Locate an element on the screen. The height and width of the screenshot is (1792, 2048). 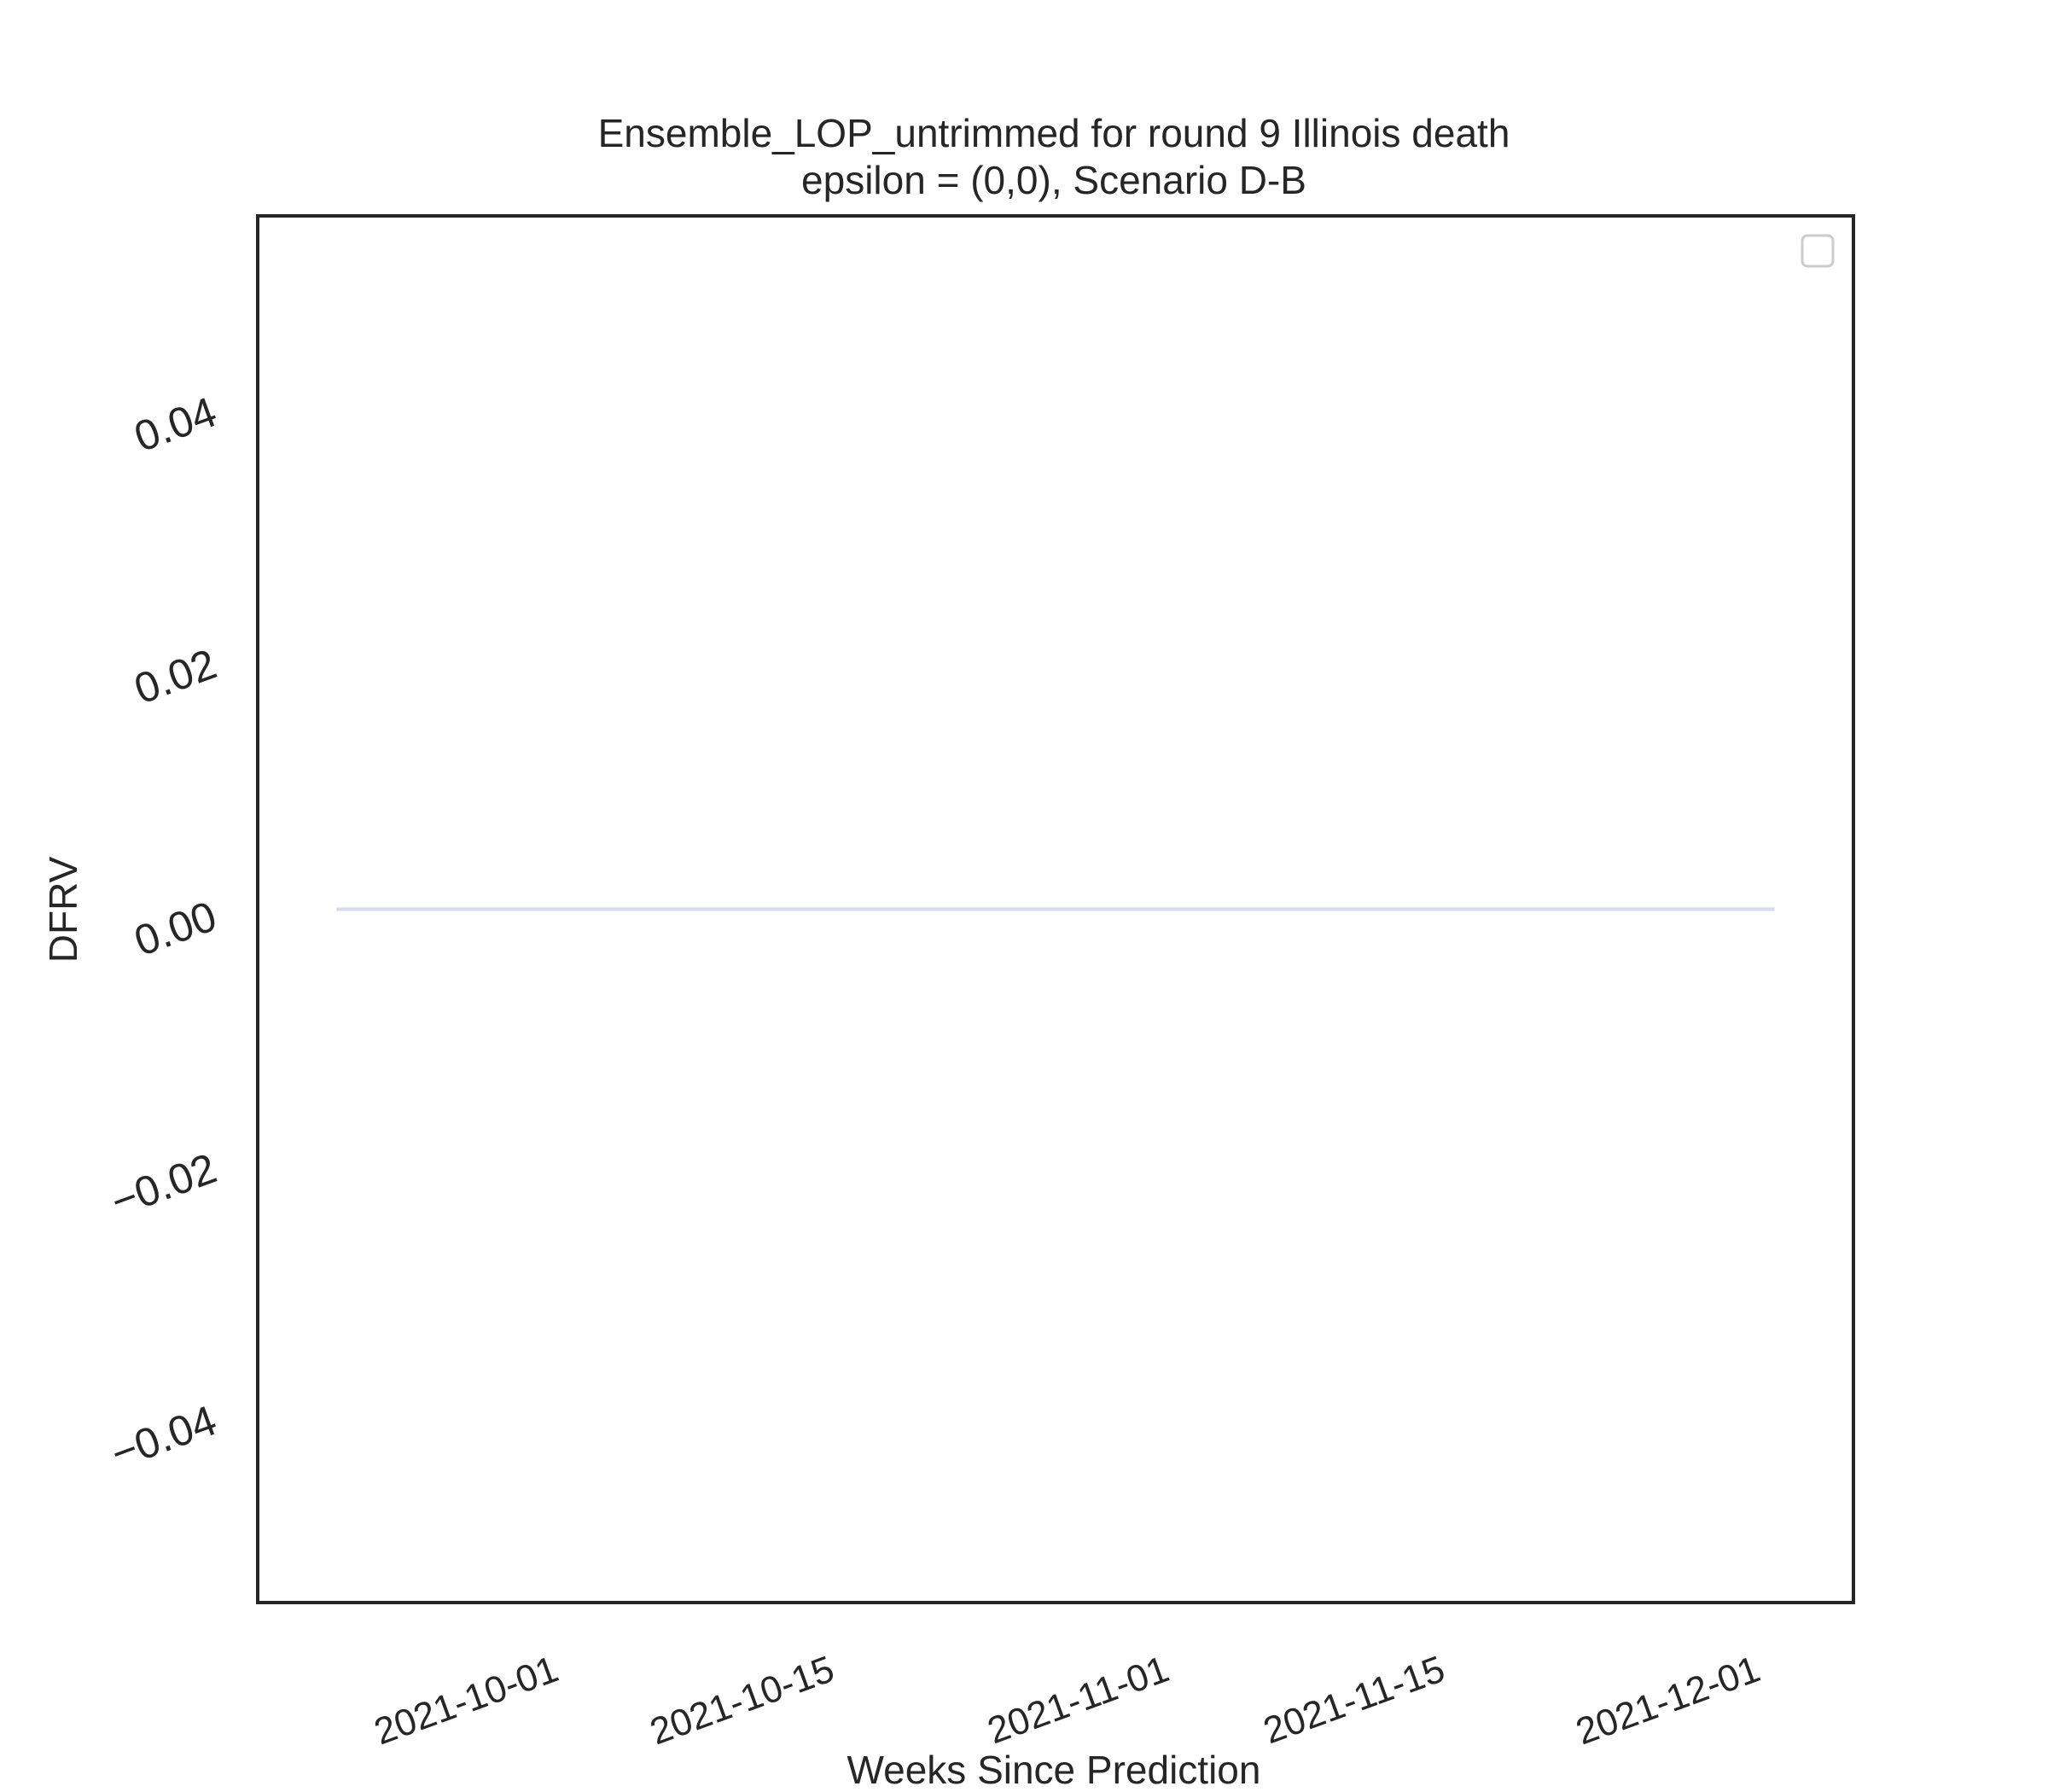
y-tick-label: −0.04 is located at coordinates (164, 1437).